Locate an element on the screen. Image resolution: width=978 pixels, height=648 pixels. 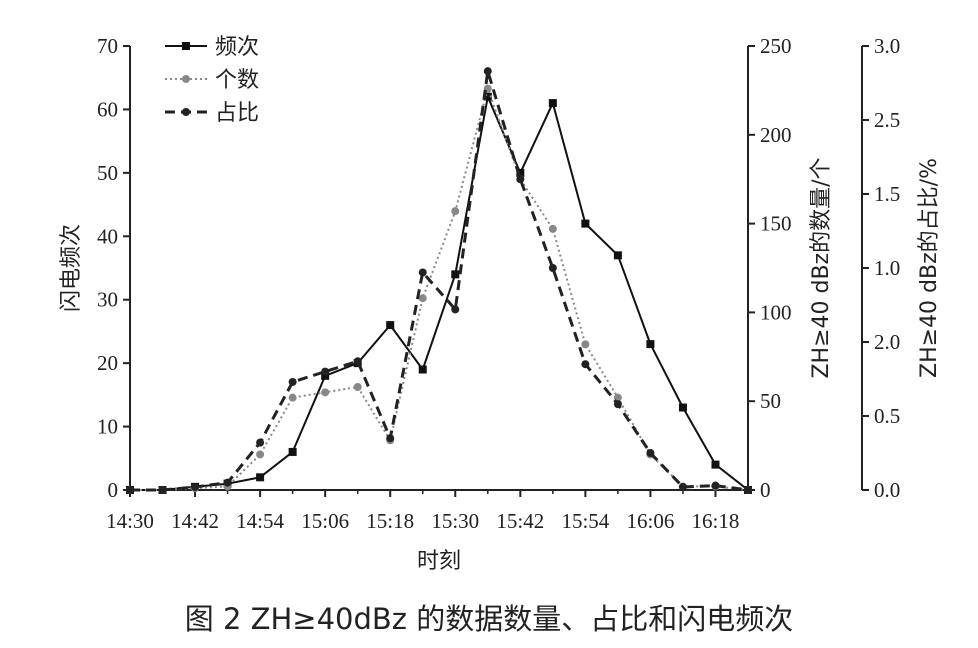
right1-tick-label: 150 is located at coordinates (776, 224).